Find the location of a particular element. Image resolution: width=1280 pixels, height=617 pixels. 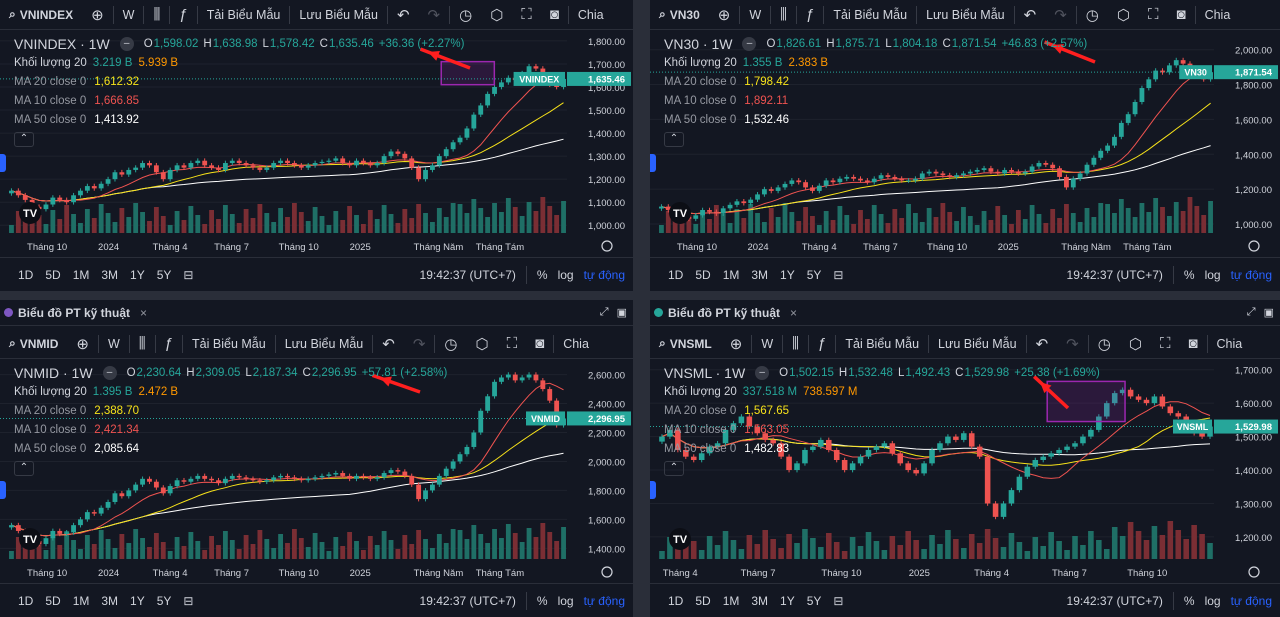

tab-close-icon: × is located at coordinates (144, 312).